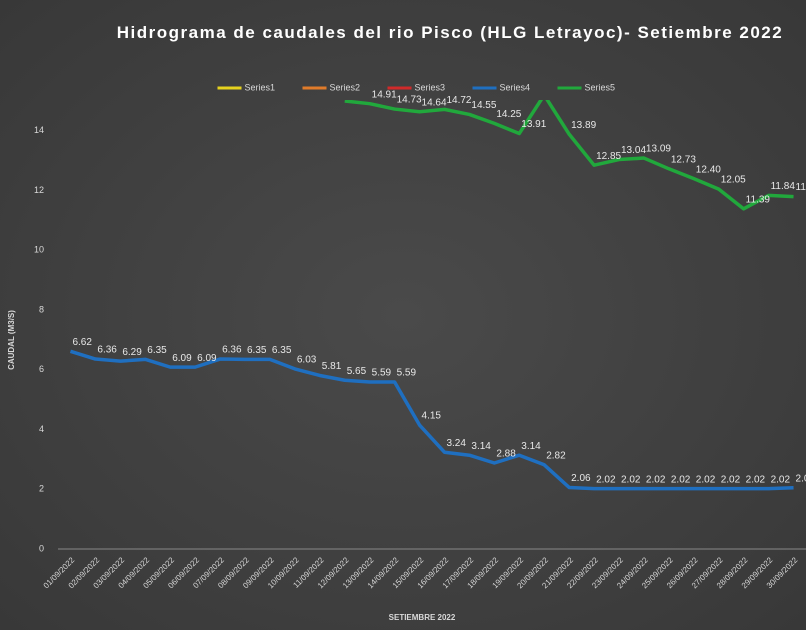  I want to click on data-label: 12.73, so click(683, 159).